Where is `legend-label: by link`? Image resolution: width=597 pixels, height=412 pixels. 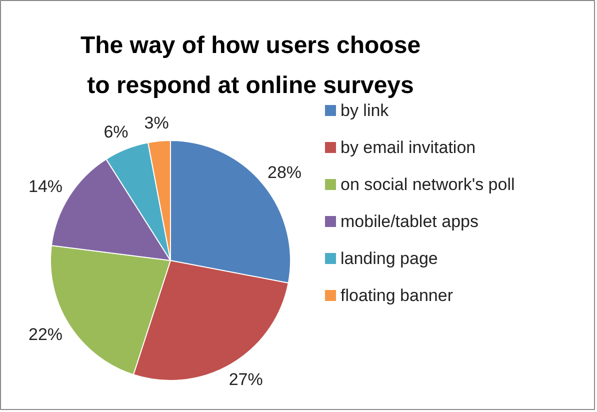 legend-label: by link is located at coordinates (365, 110).